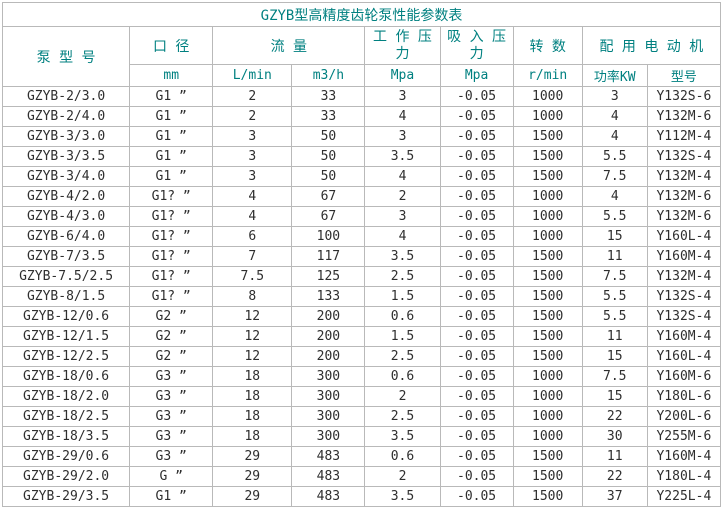 The height and width of the screenshot is (528, 724). I want to click on cell-flow-m3h: 67, so click(328, 216).